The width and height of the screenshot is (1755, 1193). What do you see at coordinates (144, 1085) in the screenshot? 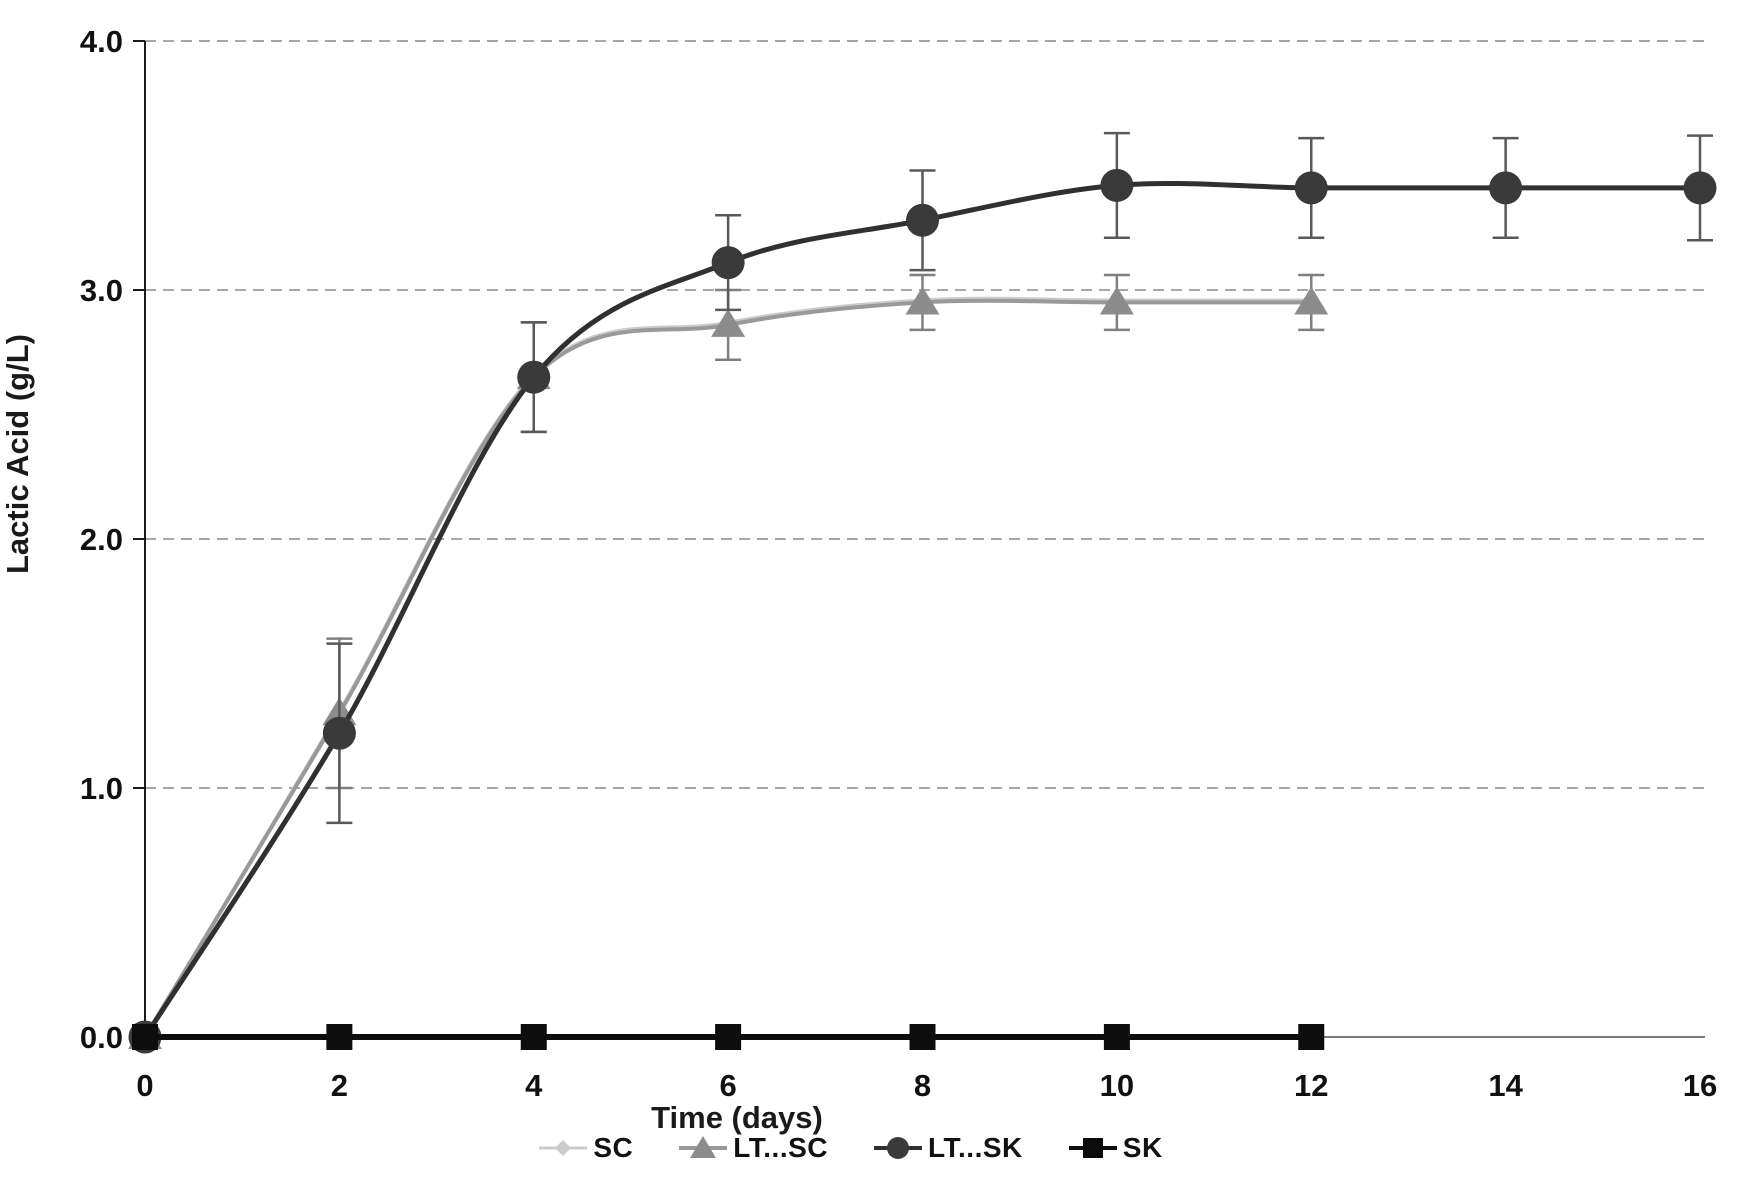
I see `x-tick-label: 0` at bounding box center [144, 1085].